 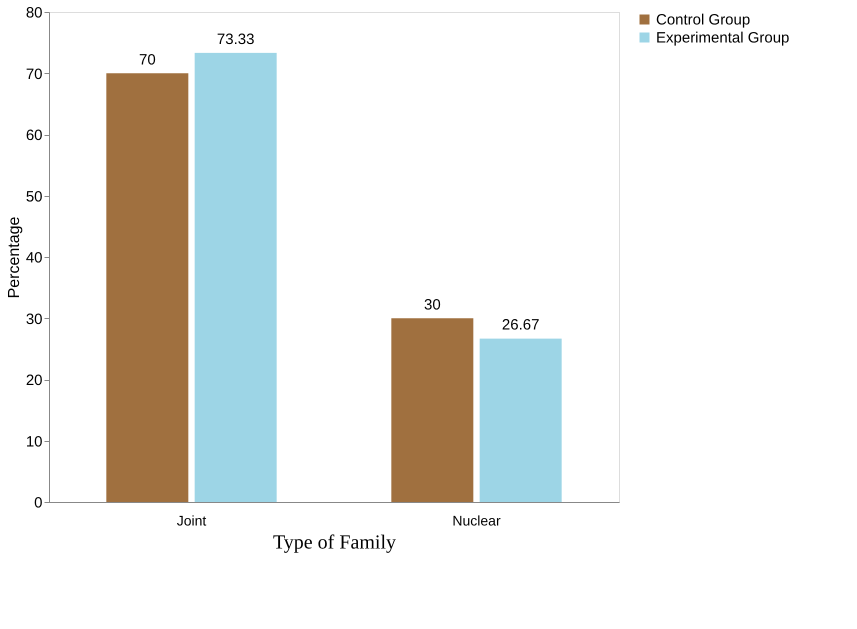 What do you see at coordinates (432, 305) in the screenshot?
I see `data-label: 30` at bounding box center [432, 305].